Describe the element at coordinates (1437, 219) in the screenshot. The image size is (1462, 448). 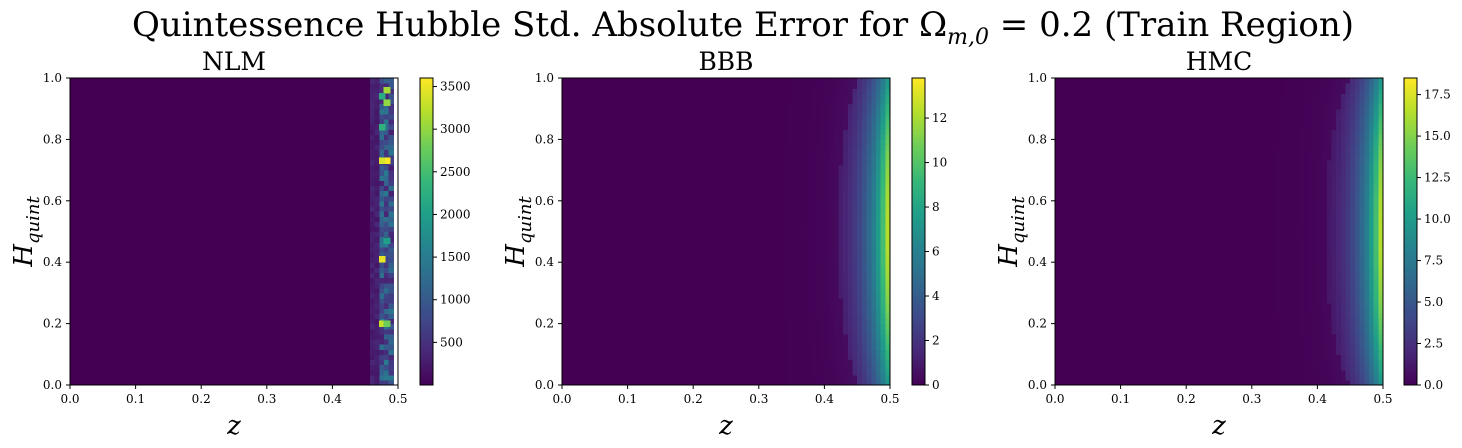
I see `colorbar-tick-label: 10.0` at that location.